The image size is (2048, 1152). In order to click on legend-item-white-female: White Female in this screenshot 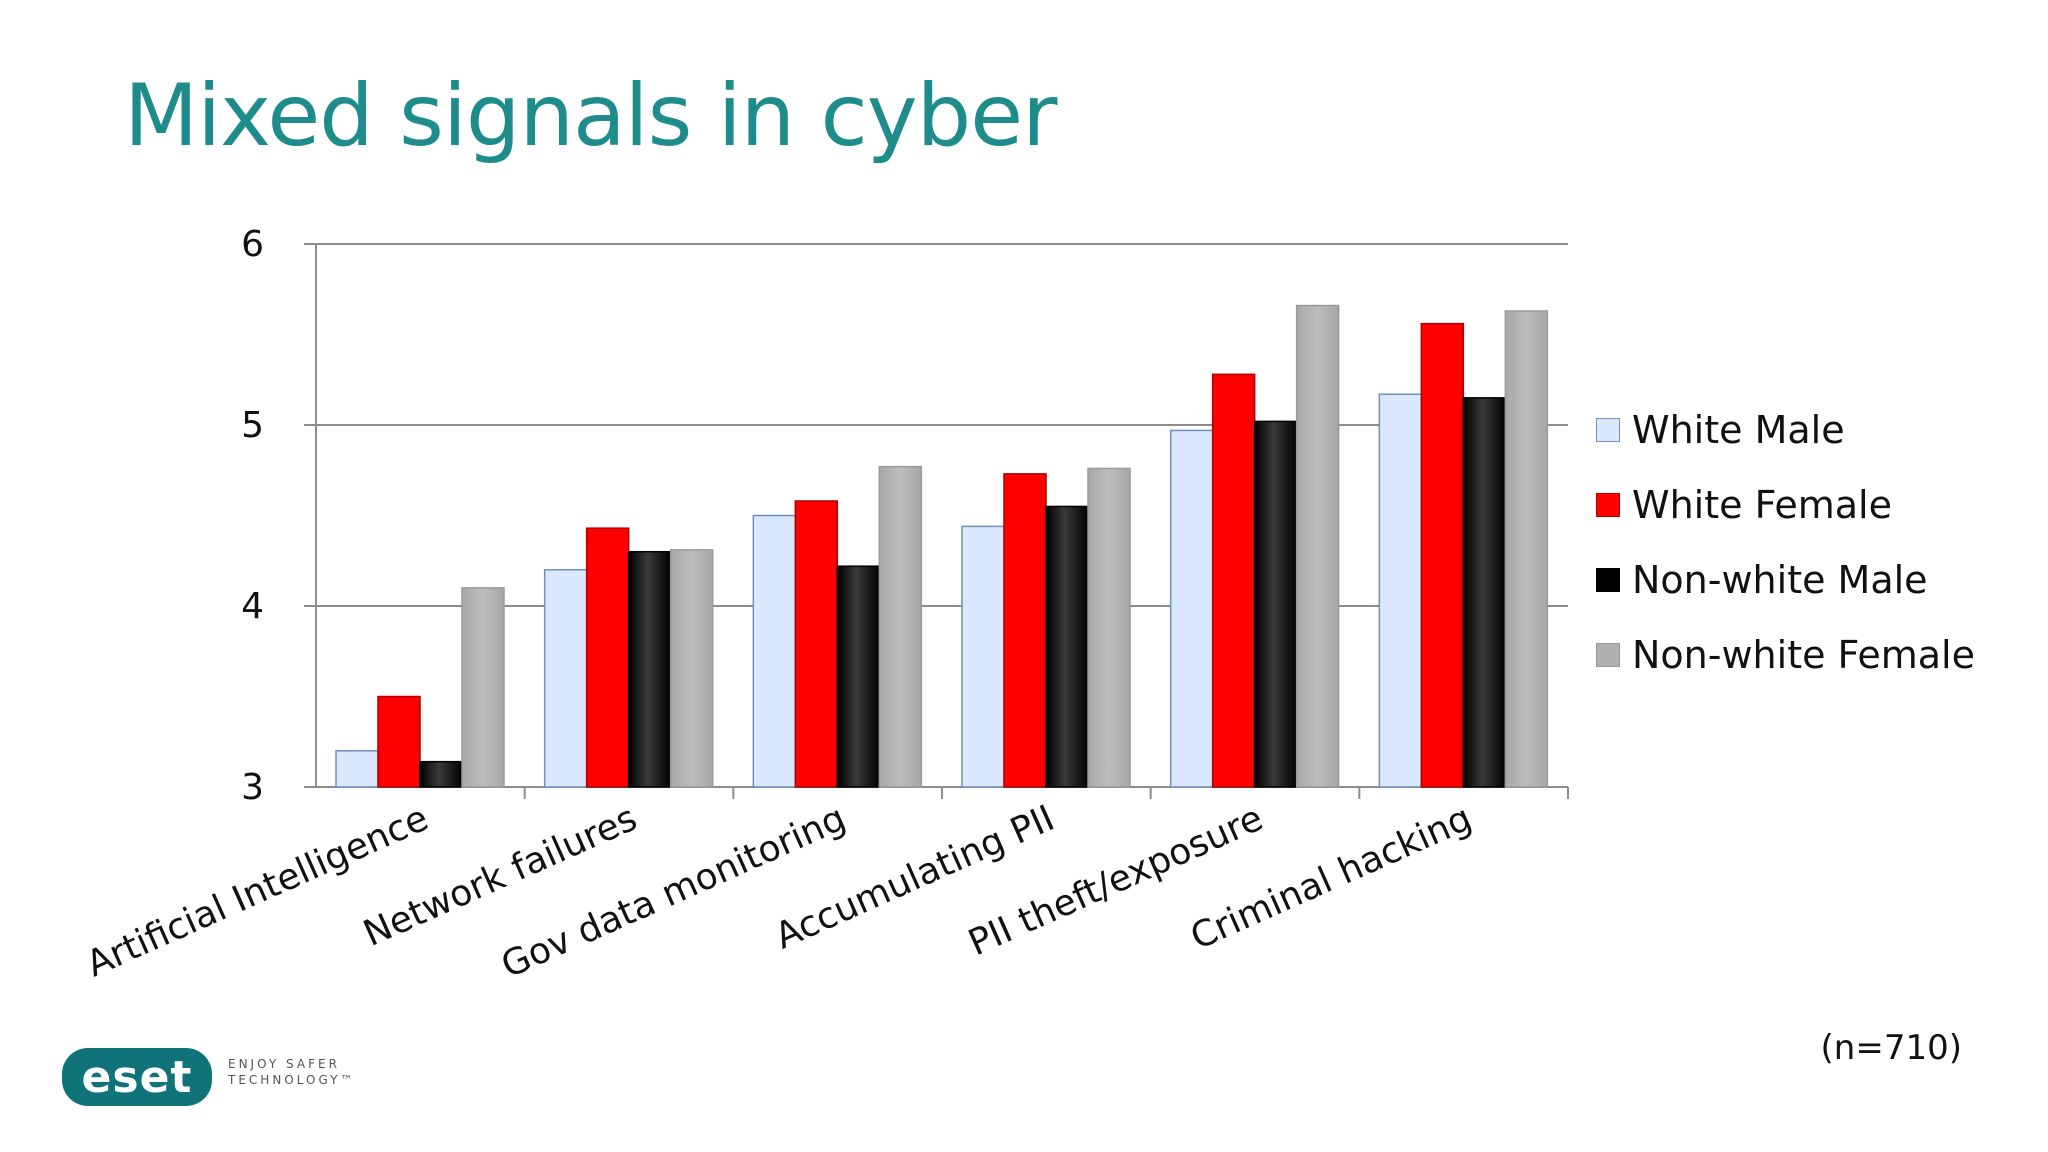, I will do `click(1785, 504)`.